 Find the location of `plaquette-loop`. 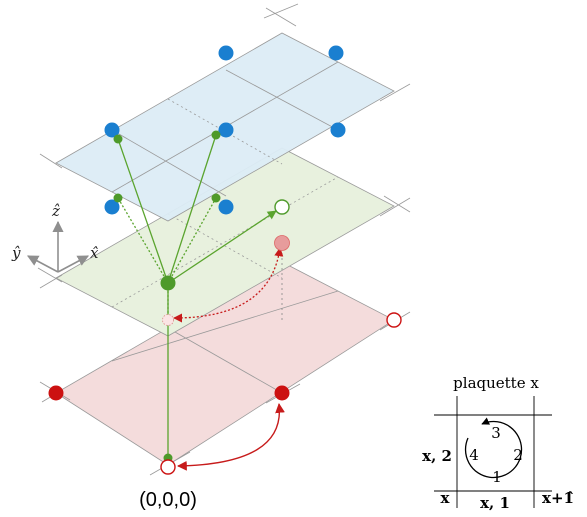

plaquette-loop is located at coordinates (493, 448).